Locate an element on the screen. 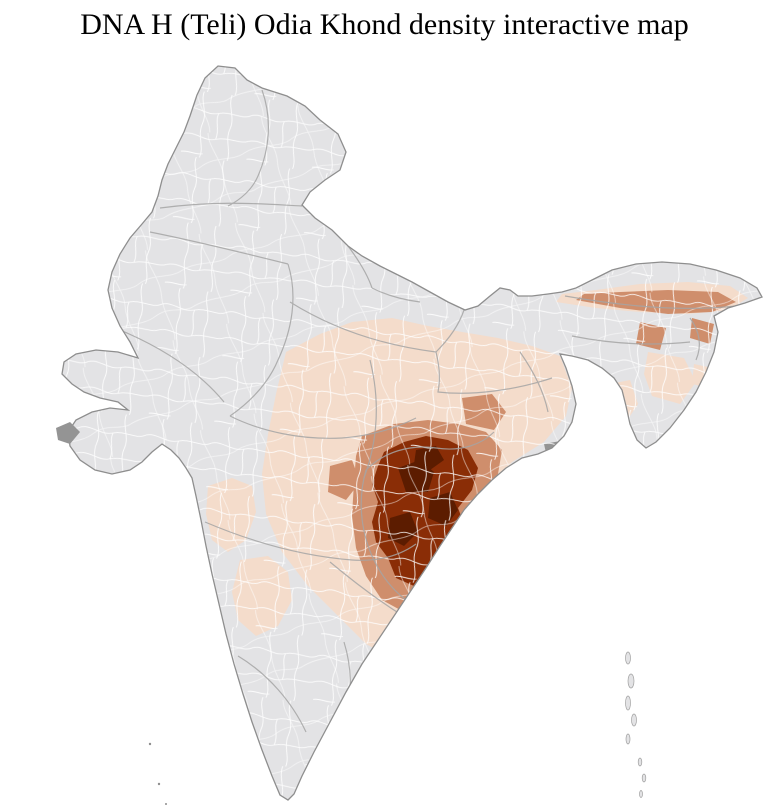 The height and width of the screenshot is (812, 769). lakshadweep-islands is located at coordinates (157, 773).